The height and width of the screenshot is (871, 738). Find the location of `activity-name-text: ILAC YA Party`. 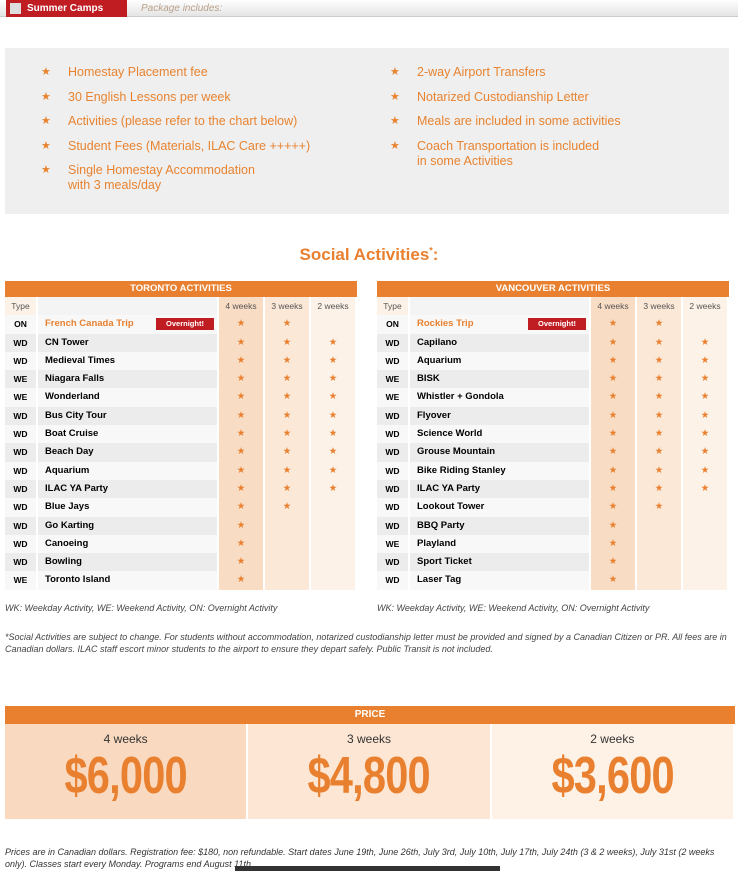

activity-name-text: ILAC YA Party is located at coordinates (77, 488).